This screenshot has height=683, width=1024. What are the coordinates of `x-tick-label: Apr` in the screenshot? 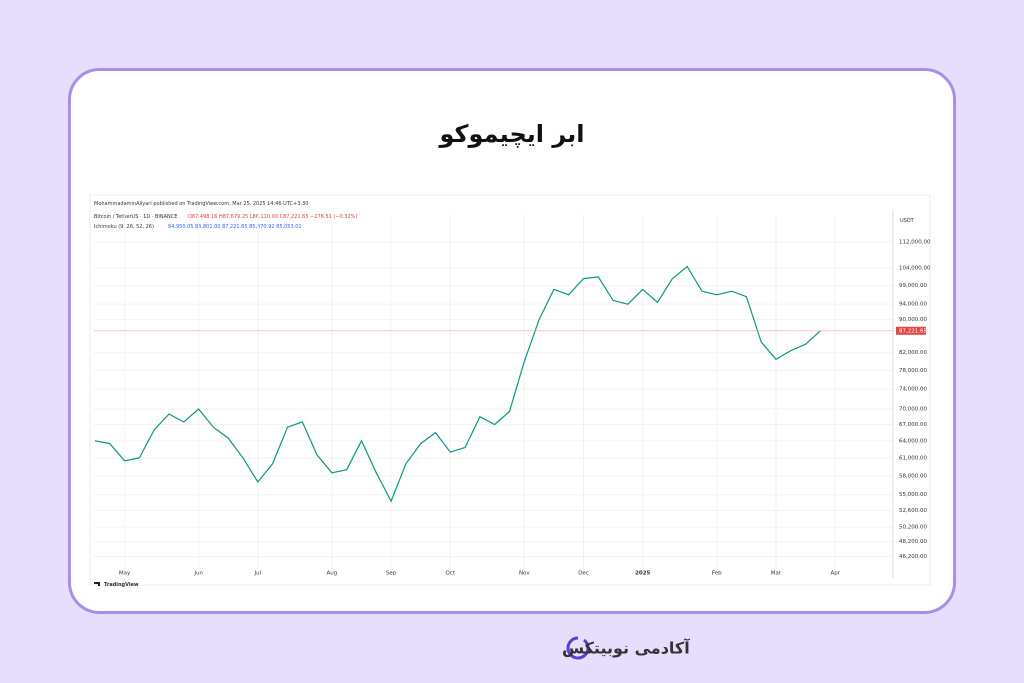 It's located at (835, 574).